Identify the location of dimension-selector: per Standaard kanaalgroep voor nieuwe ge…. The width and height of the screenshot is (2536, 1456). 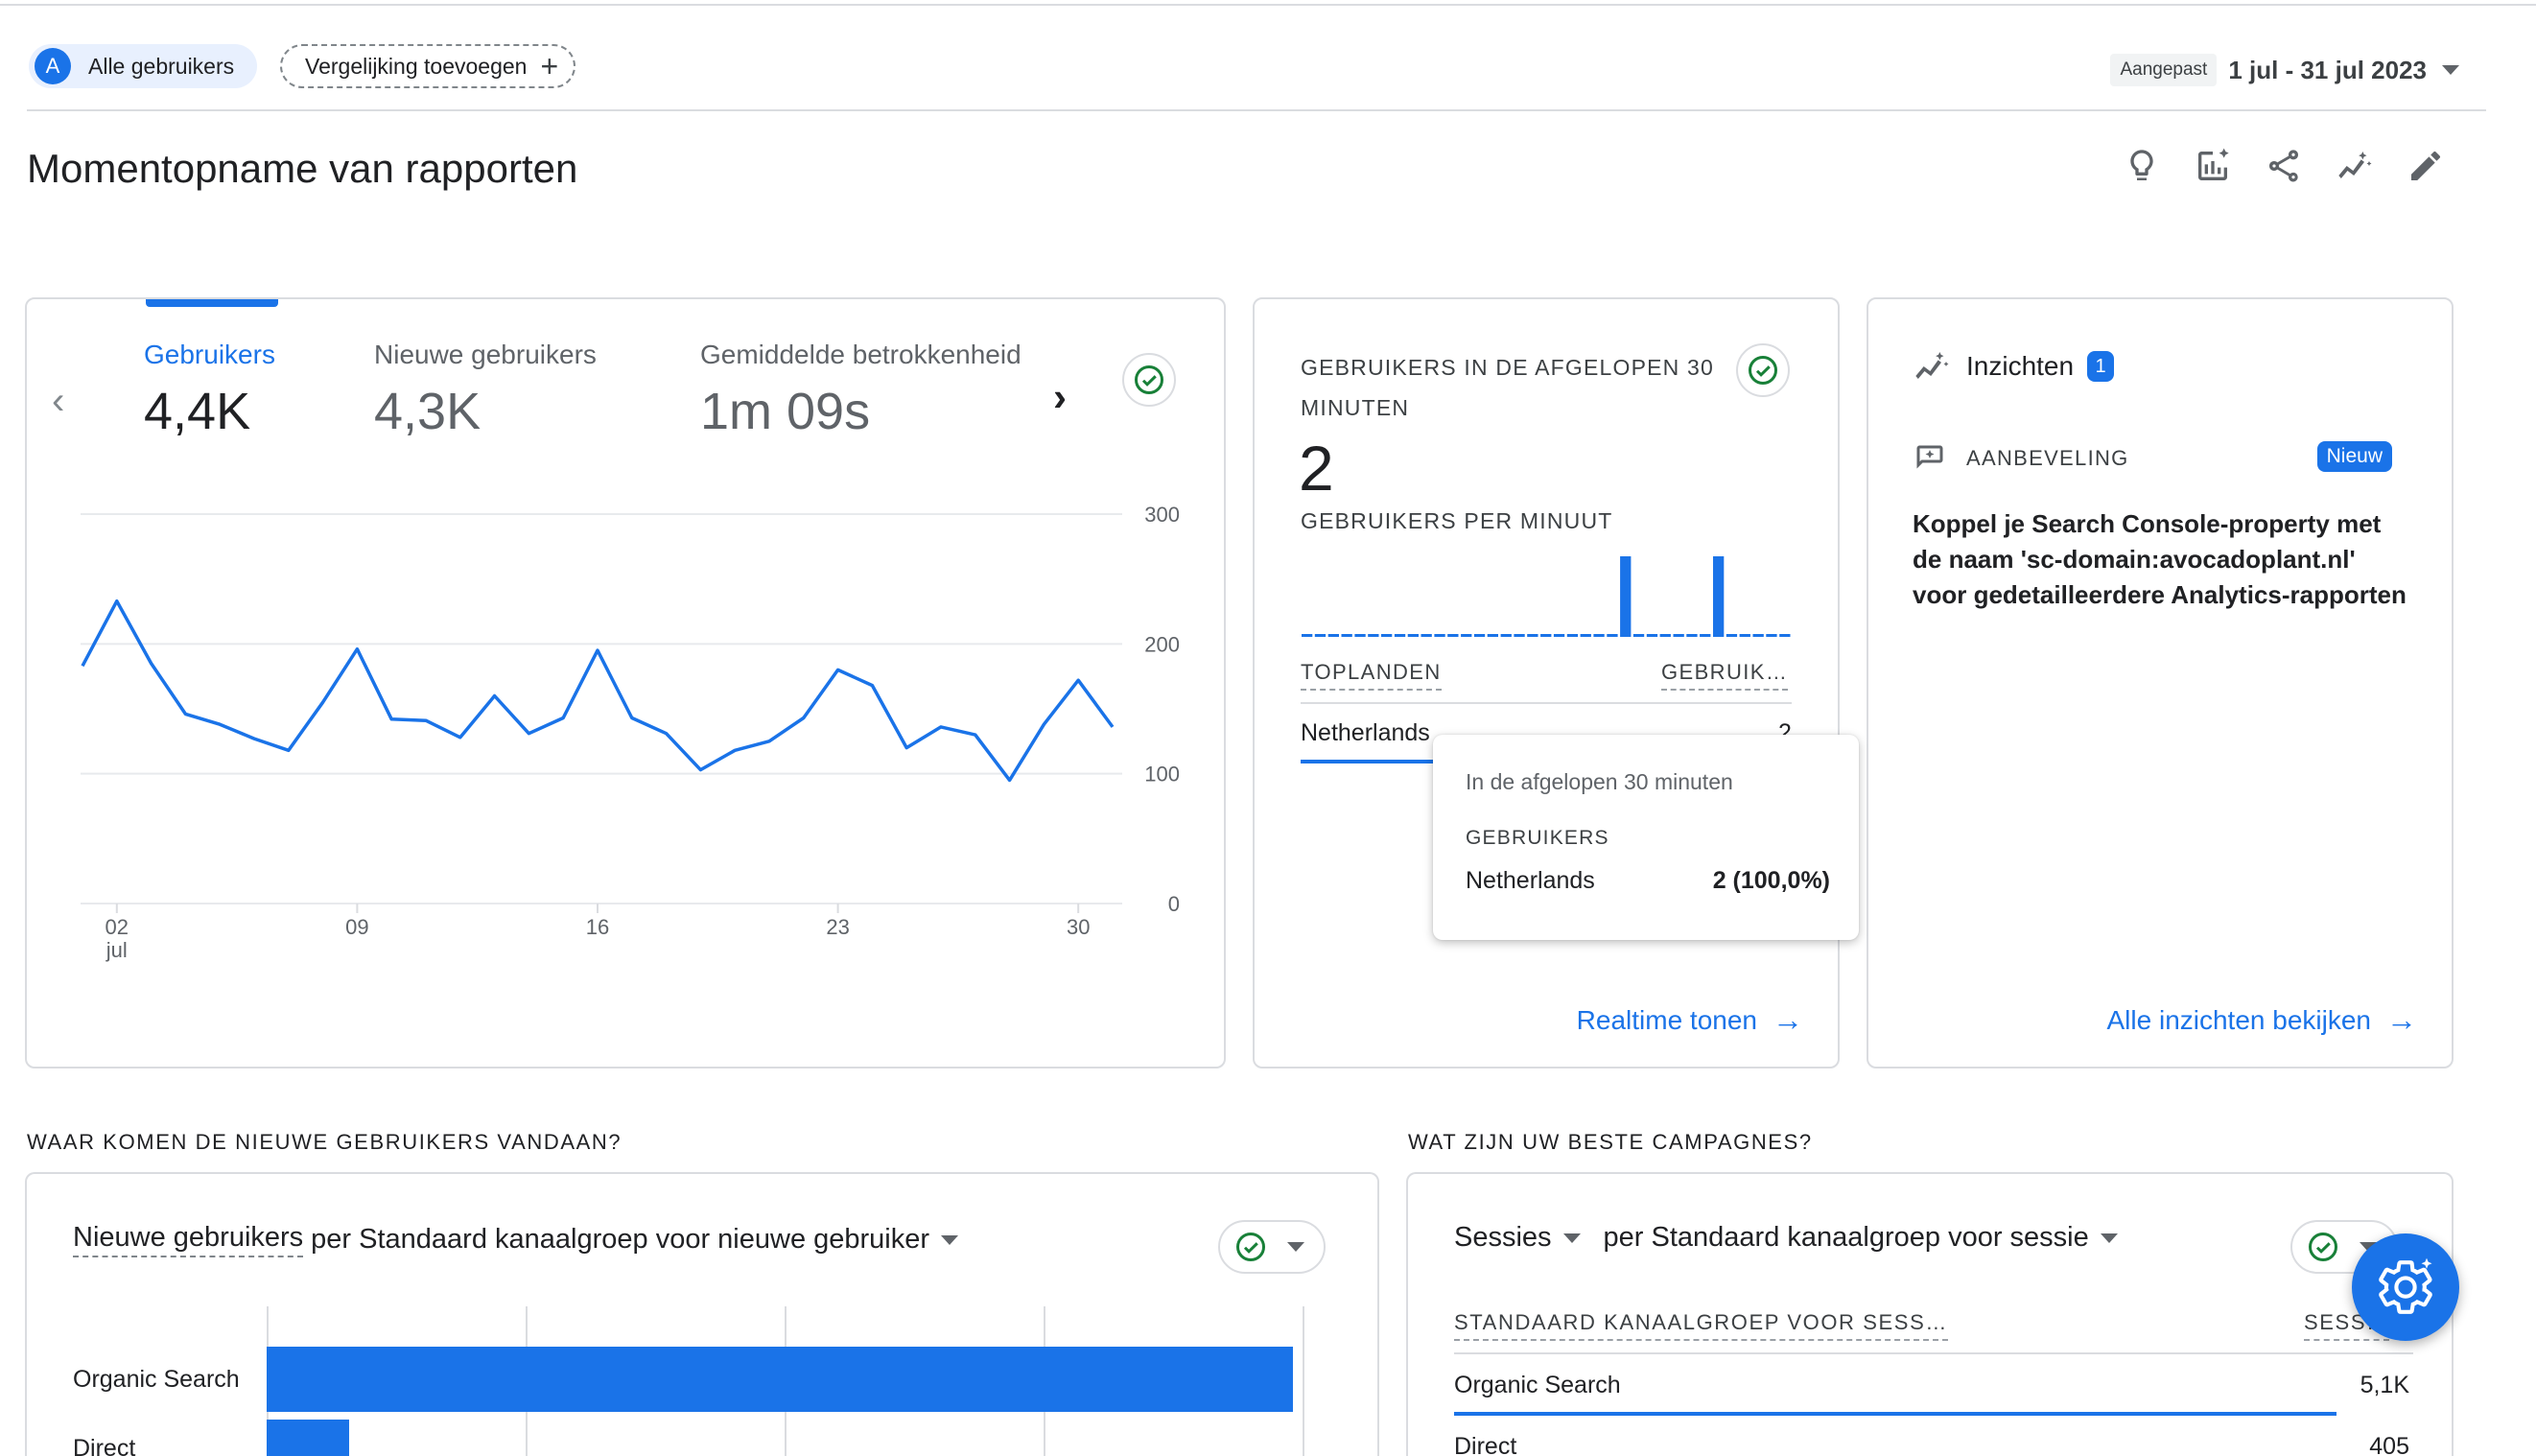
(620, 1239).